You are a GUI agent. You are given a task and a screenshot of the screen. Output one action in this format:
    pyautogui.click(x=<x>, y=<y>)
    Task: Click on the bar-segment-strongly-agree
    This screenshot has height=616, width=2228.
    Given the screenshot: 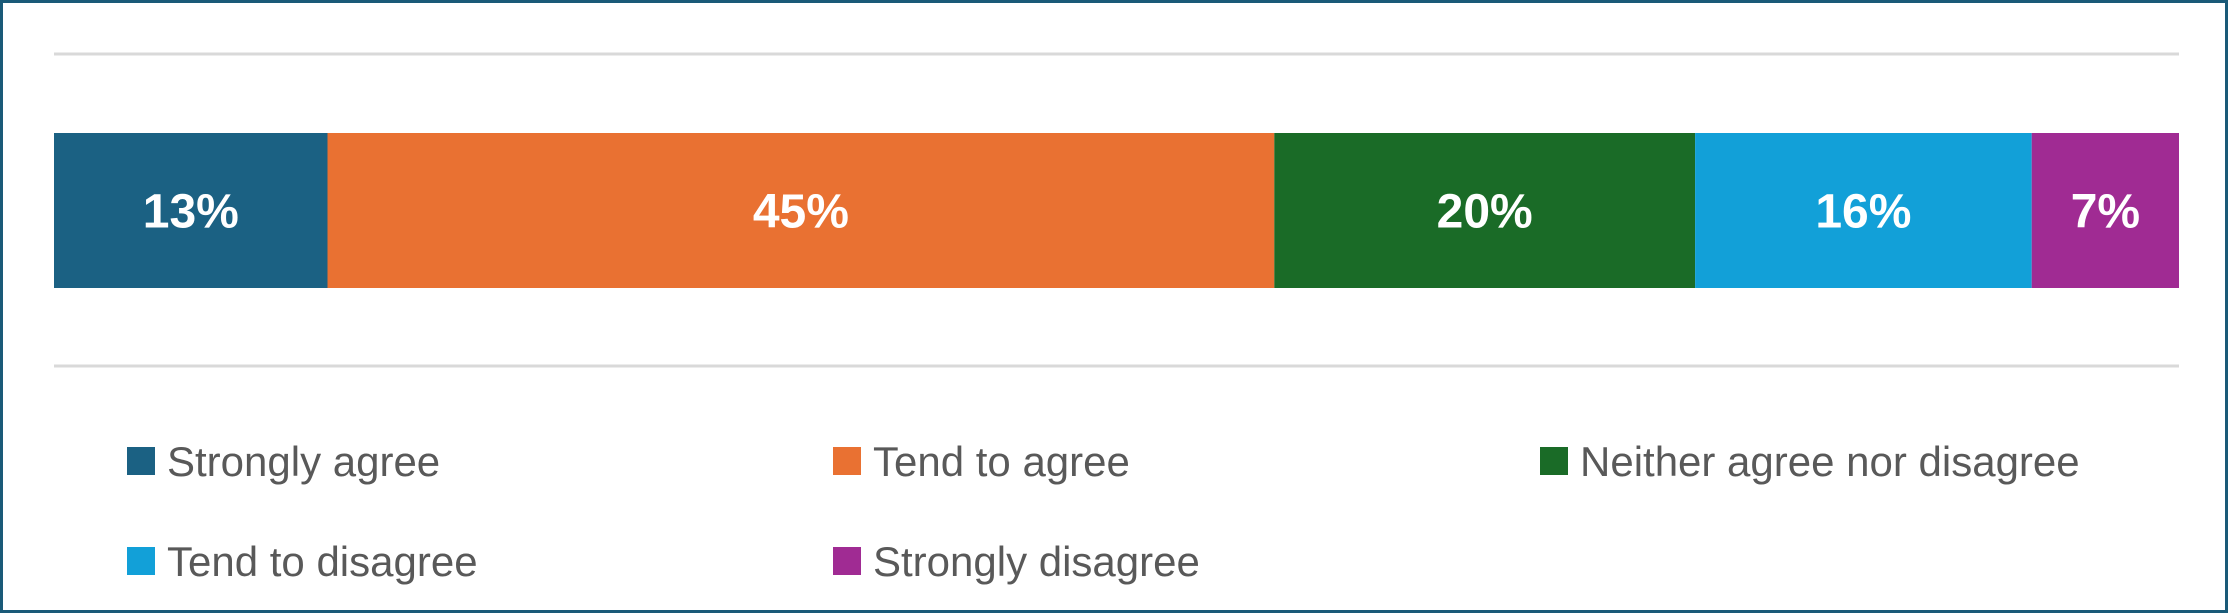 What is the action you would take?
    pyautogui.click(x=191, y=210)
    